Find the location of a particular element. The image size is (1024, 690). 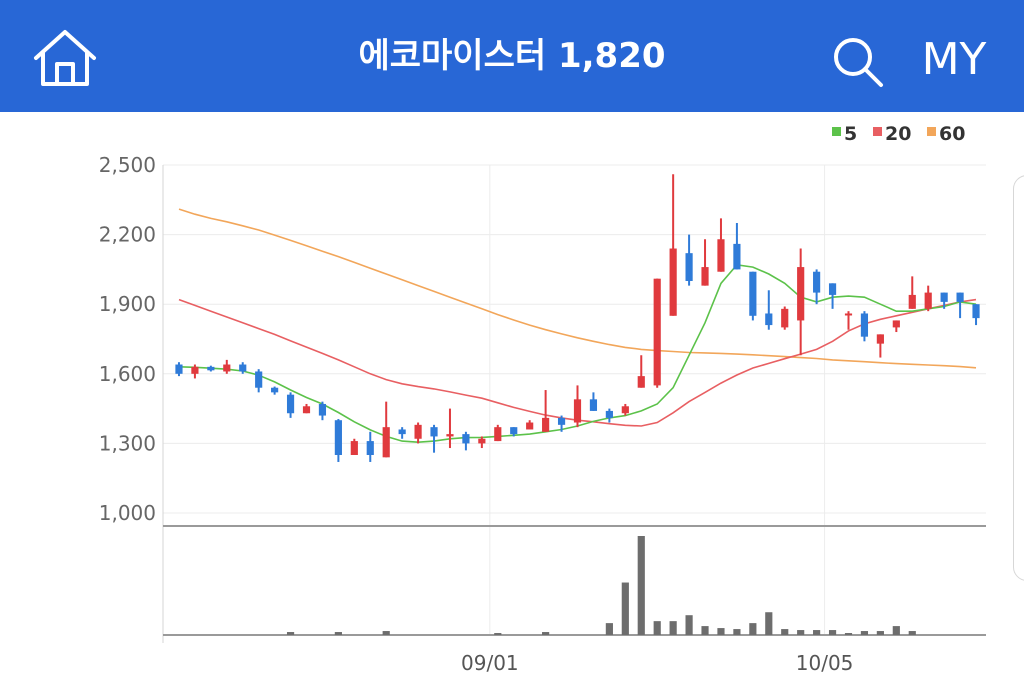

x-tick-label: 09/01 is located at coordinates (490, 663).